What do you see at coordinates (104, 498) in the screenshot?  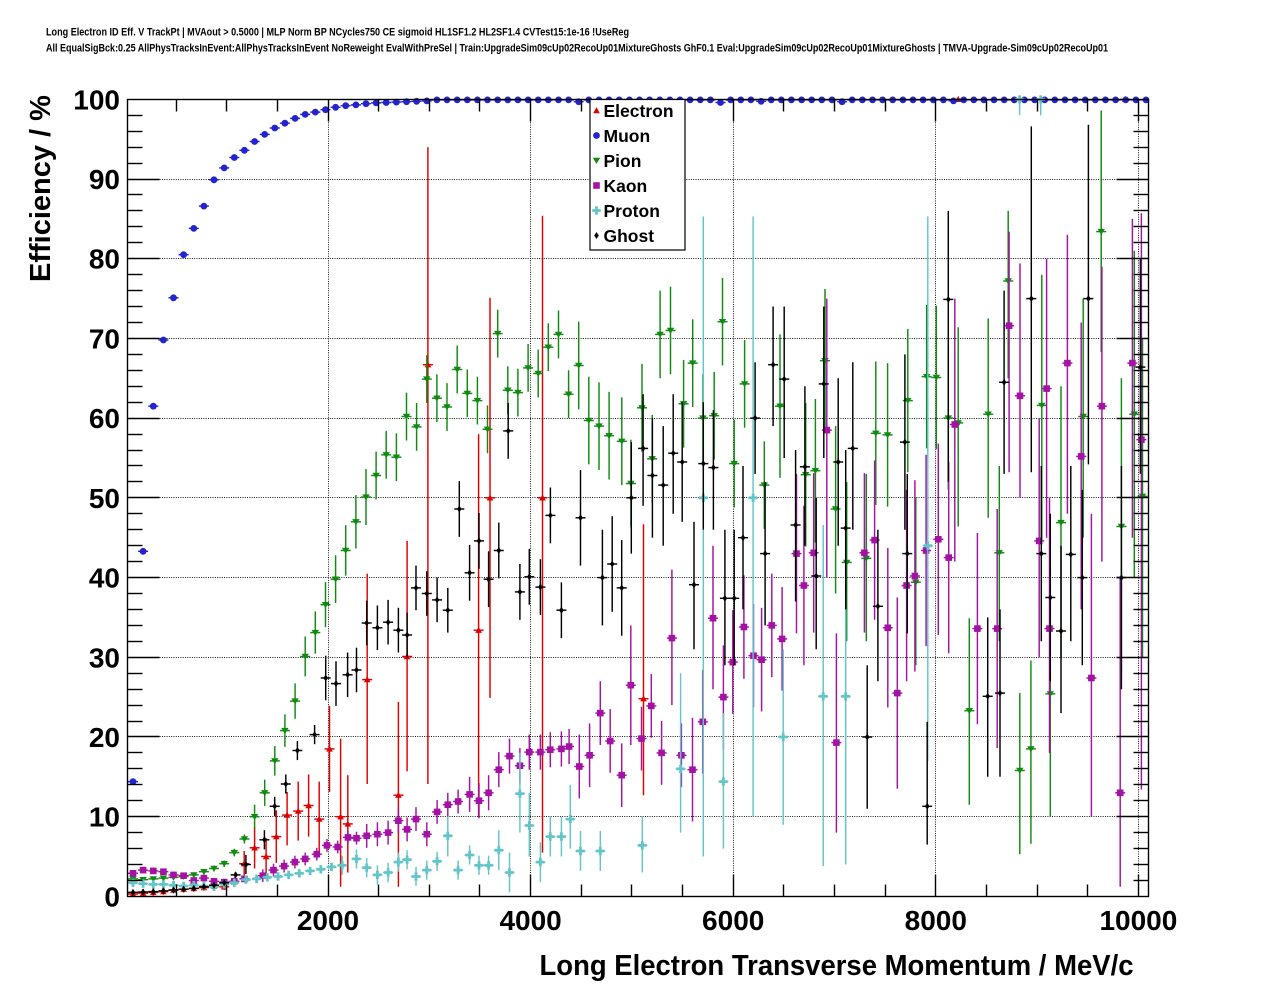 I see `svg-text: 50` at bounding box center [104, 498].